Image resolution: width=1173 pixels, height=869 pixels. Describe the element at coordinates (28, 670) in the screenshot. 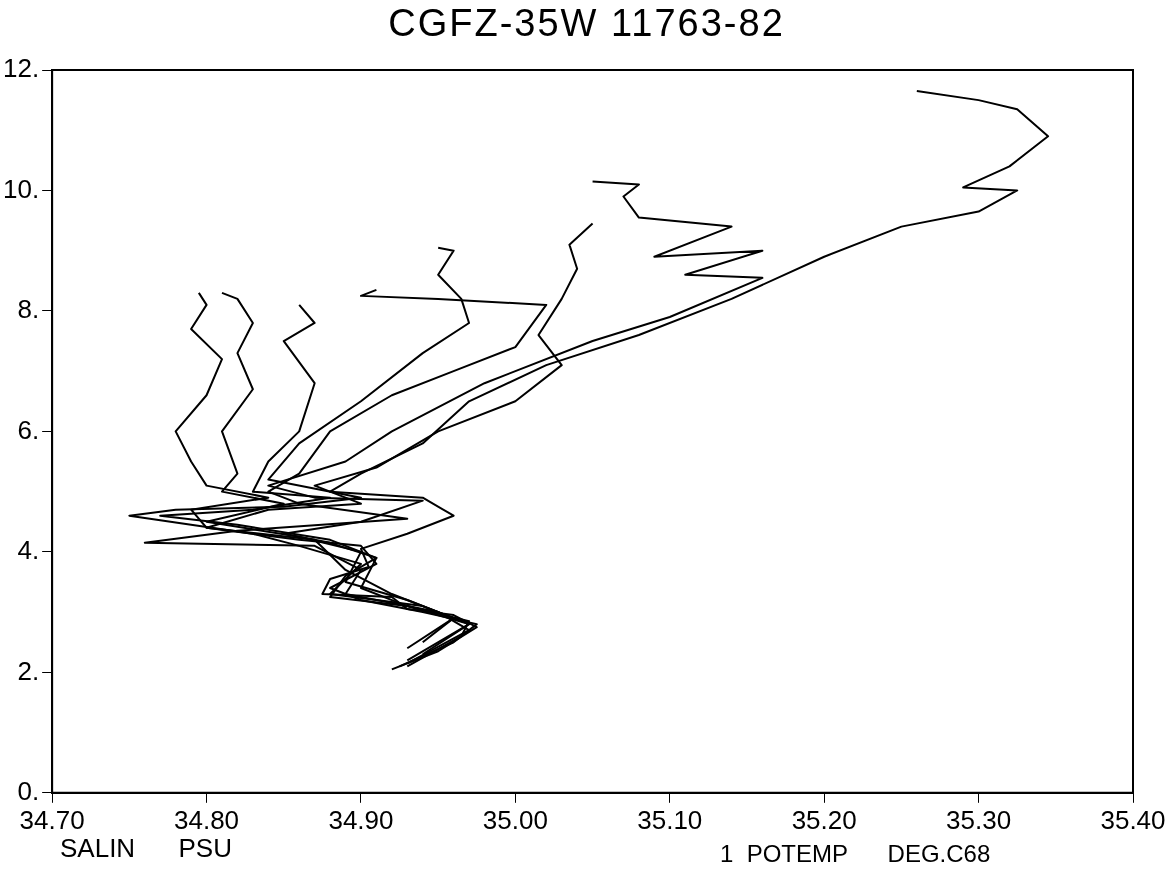

I see `y-tick-label: 2.` at that location.